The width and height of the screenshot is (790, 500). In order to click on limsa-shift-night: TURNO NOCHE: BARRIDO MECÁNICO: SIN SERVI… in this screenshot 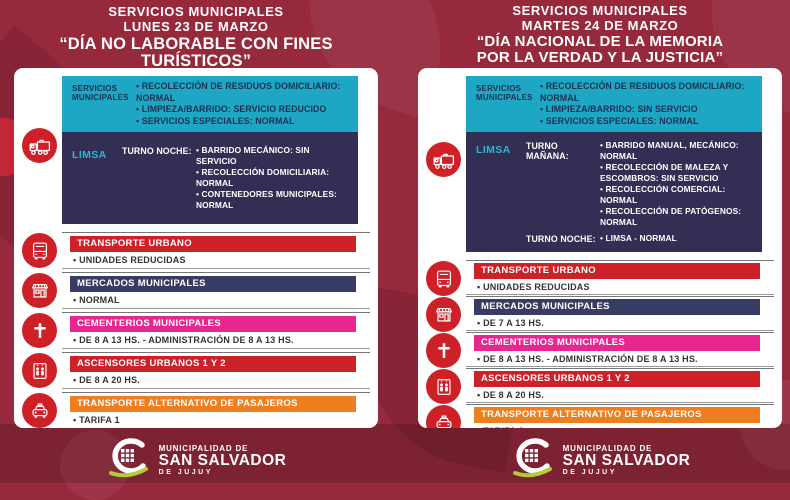, I will do `click(237, 178)`.